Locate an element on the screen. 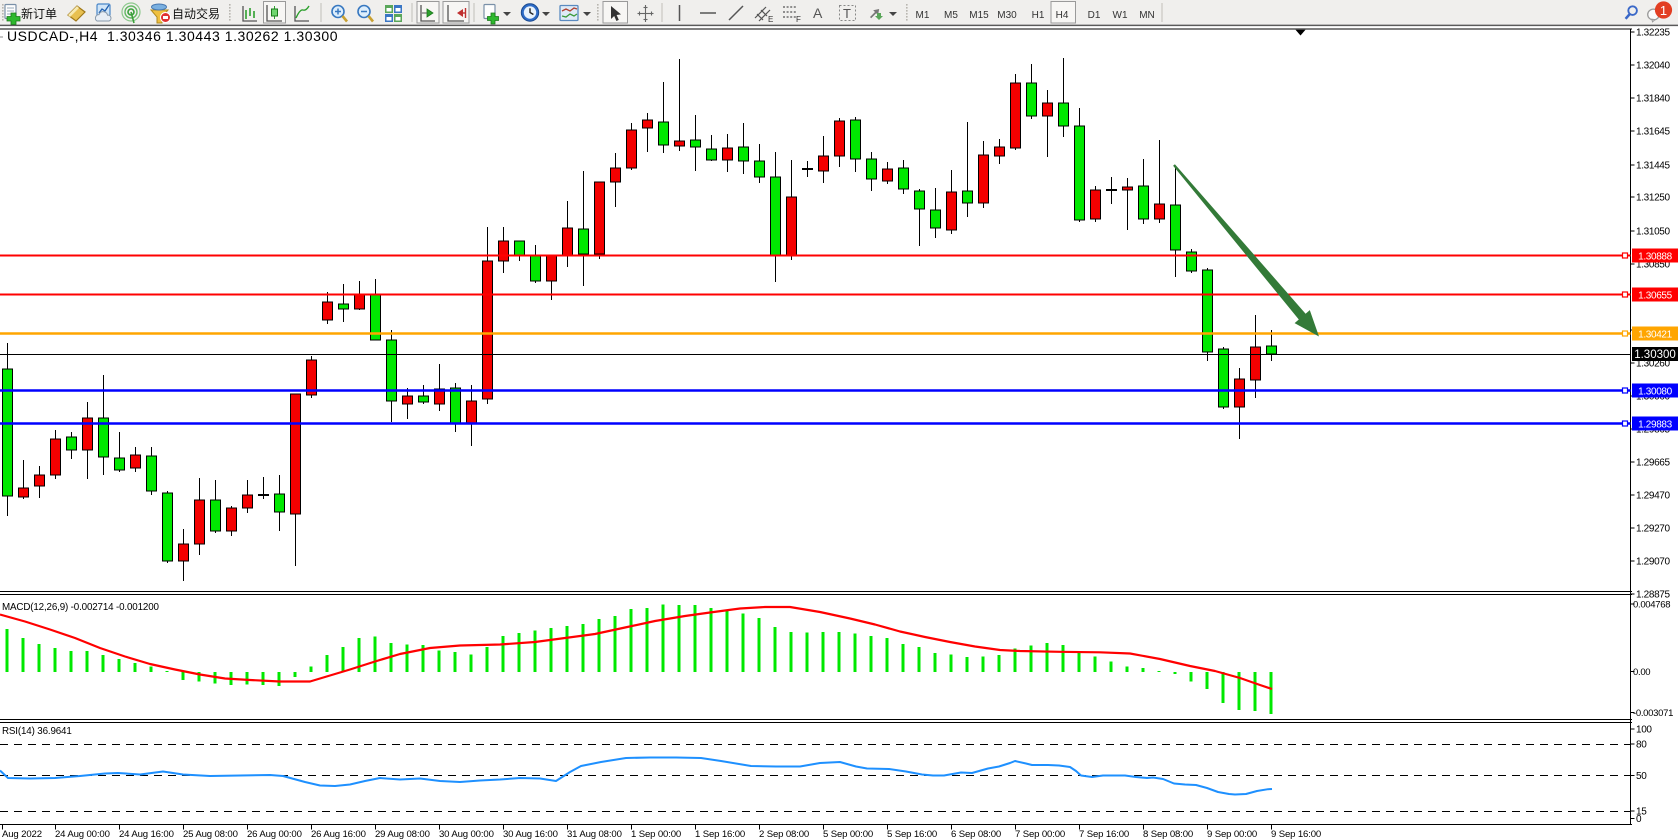 The height and width of the screenshot is (840, 1678). svg-text: F is located at coordinates (798, 19).